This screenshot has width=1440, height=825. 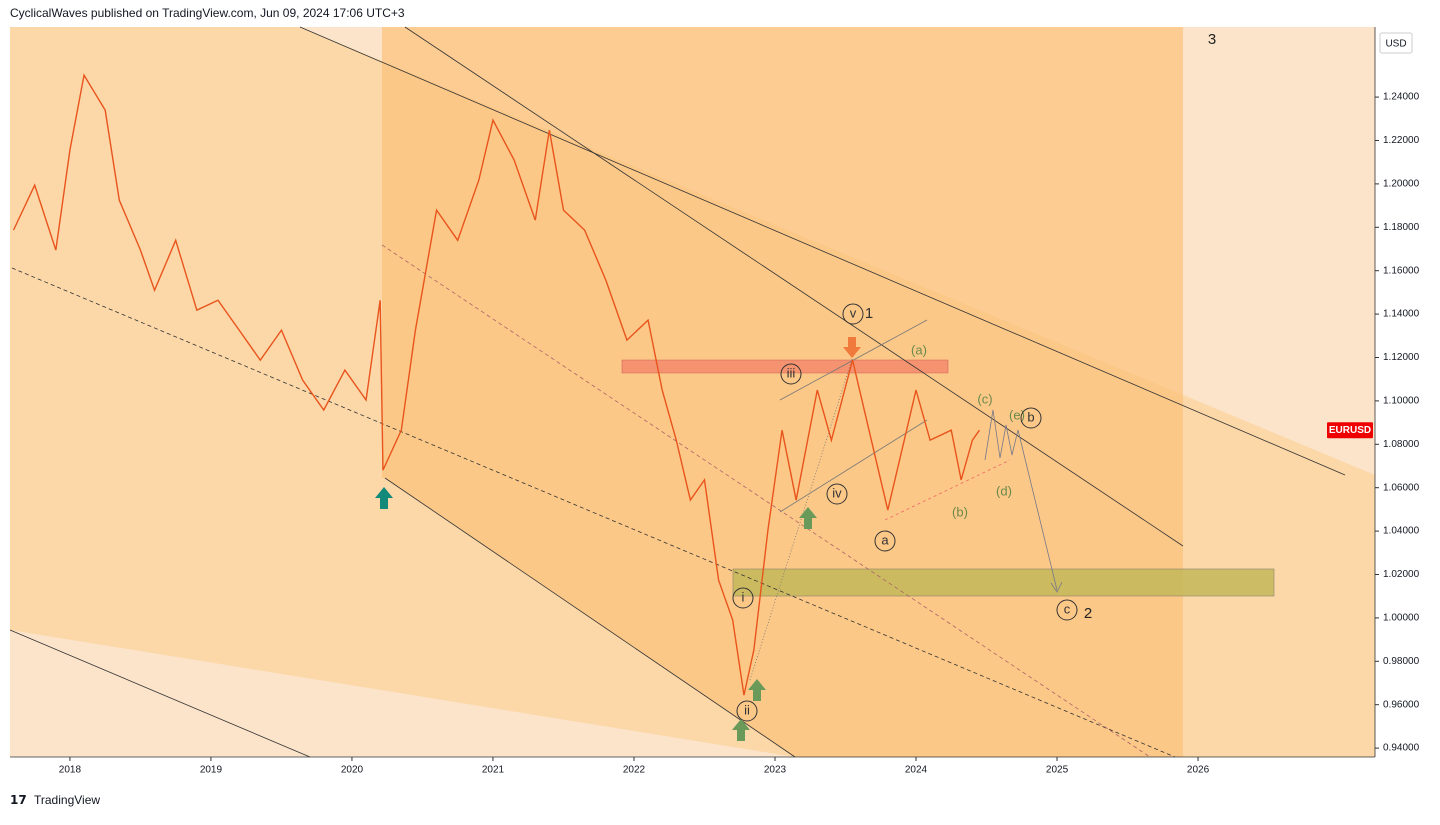 I want to click on x-tick-label: 2023, so click(x=775, y=770).